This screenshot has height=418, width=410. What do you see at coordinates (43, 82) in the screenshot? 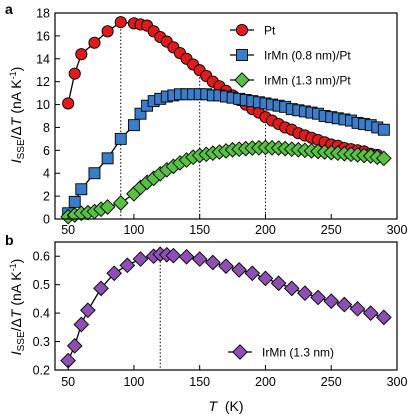
I see `y-tick-label: 12` at bounding box center [43, 82].